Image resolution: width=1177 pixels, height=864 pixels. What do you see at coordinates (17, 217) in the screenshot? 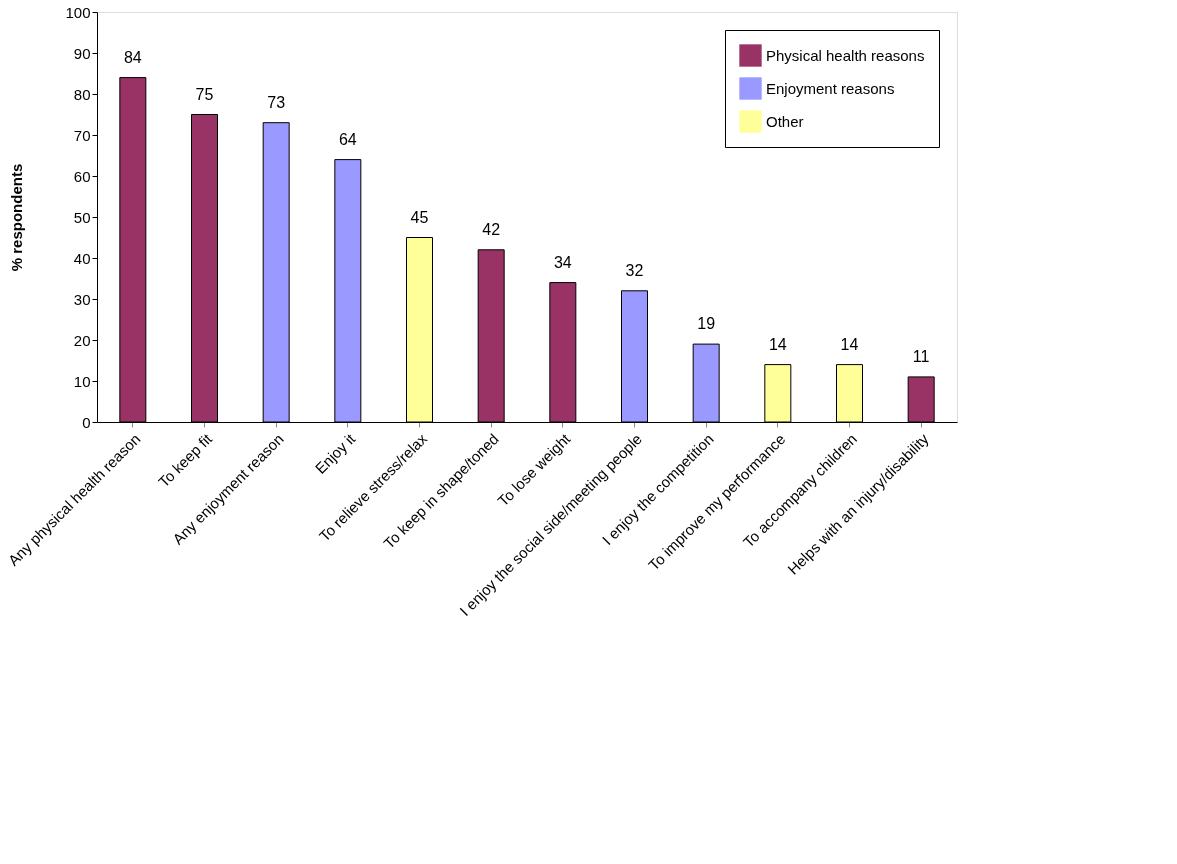
I see `y-axis-title: % respondents` at bounding box center [17, 217].